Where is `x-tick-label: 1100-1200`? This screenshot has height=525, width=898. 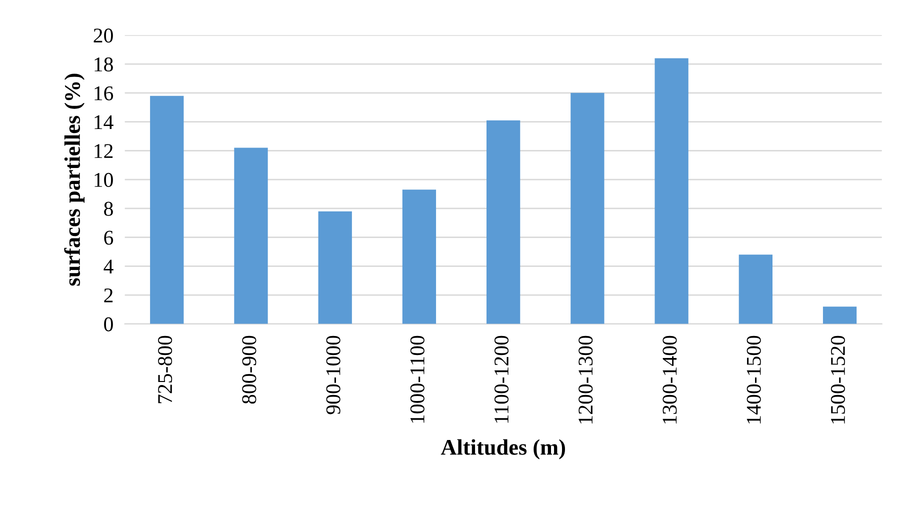
x-tick-label: 1100-1200 is located at coordinates (501, 379).